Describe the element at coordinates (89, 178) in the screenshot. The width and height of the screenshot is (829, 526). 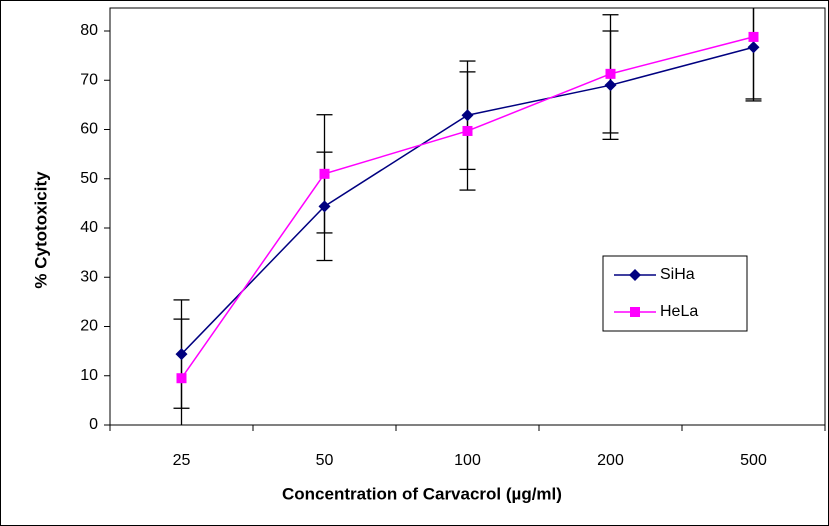
I see `y-tick-label: 50` at that location.